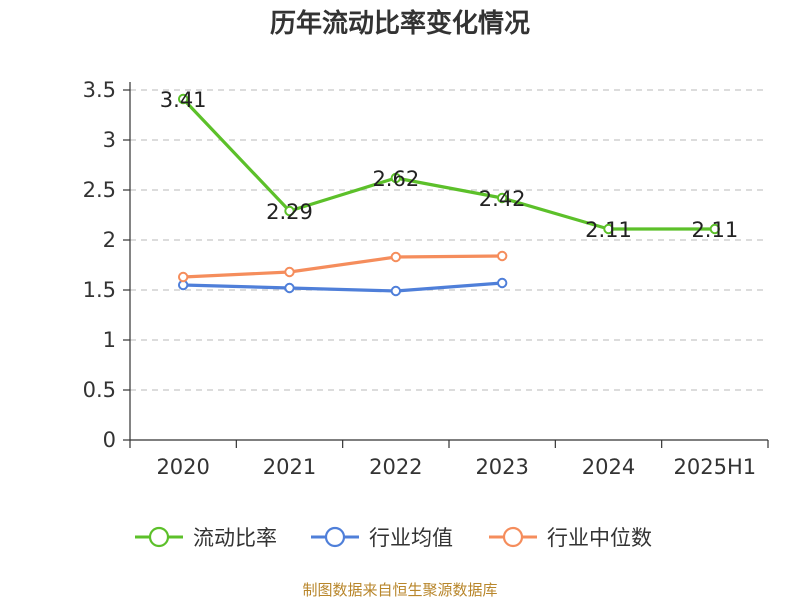 This screenshot has height=600, width=800. Describe the element at coordinates (400, 23) in the screenshot. I see `chart-title: 历年流动比率变化情况` at that location.